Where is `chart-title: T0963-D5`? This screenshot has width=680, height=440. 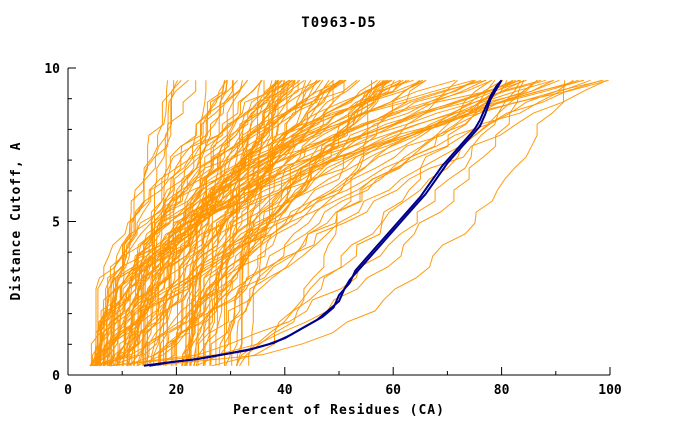
chart-title: T0963-D5 is located at coordinates (338, 23).